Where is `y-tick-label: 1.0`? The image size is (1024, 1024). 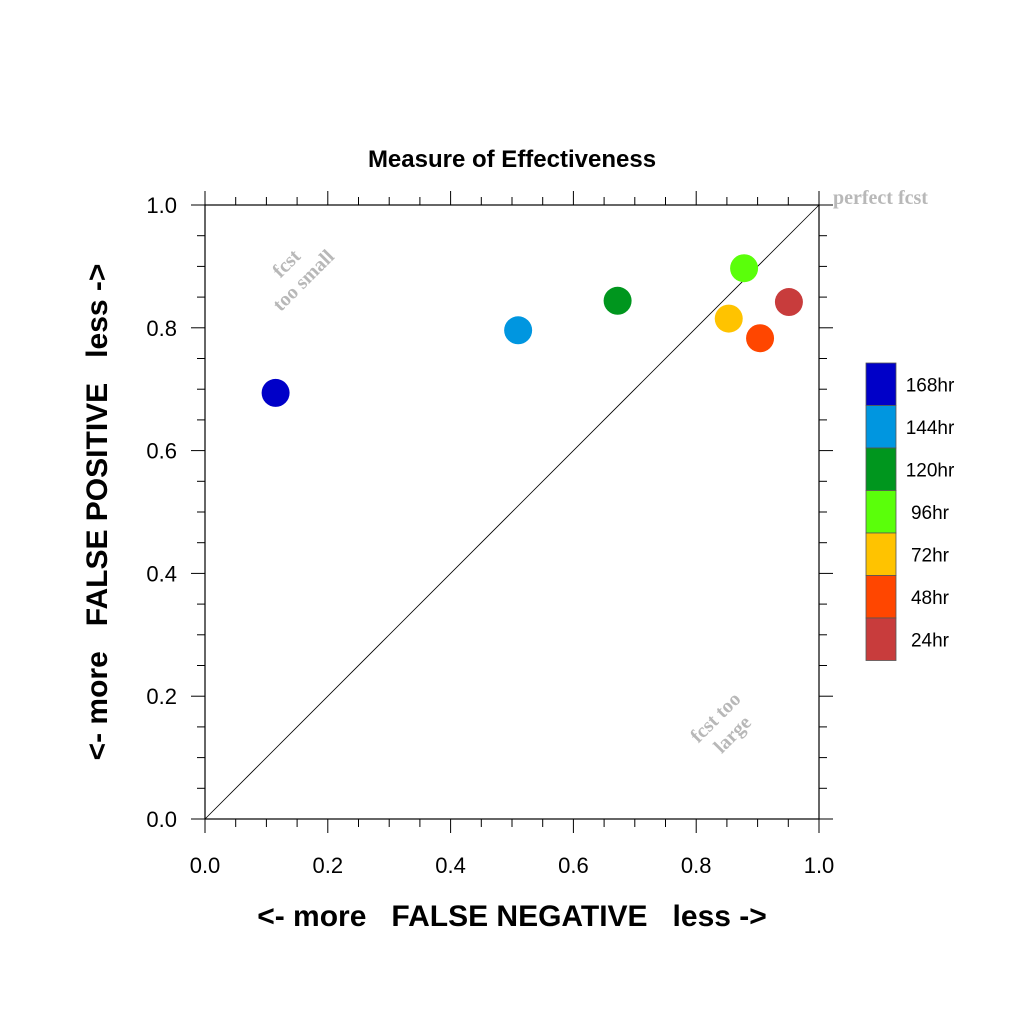
y-tick-label: 1.0 is located at coordinates (161, 205).